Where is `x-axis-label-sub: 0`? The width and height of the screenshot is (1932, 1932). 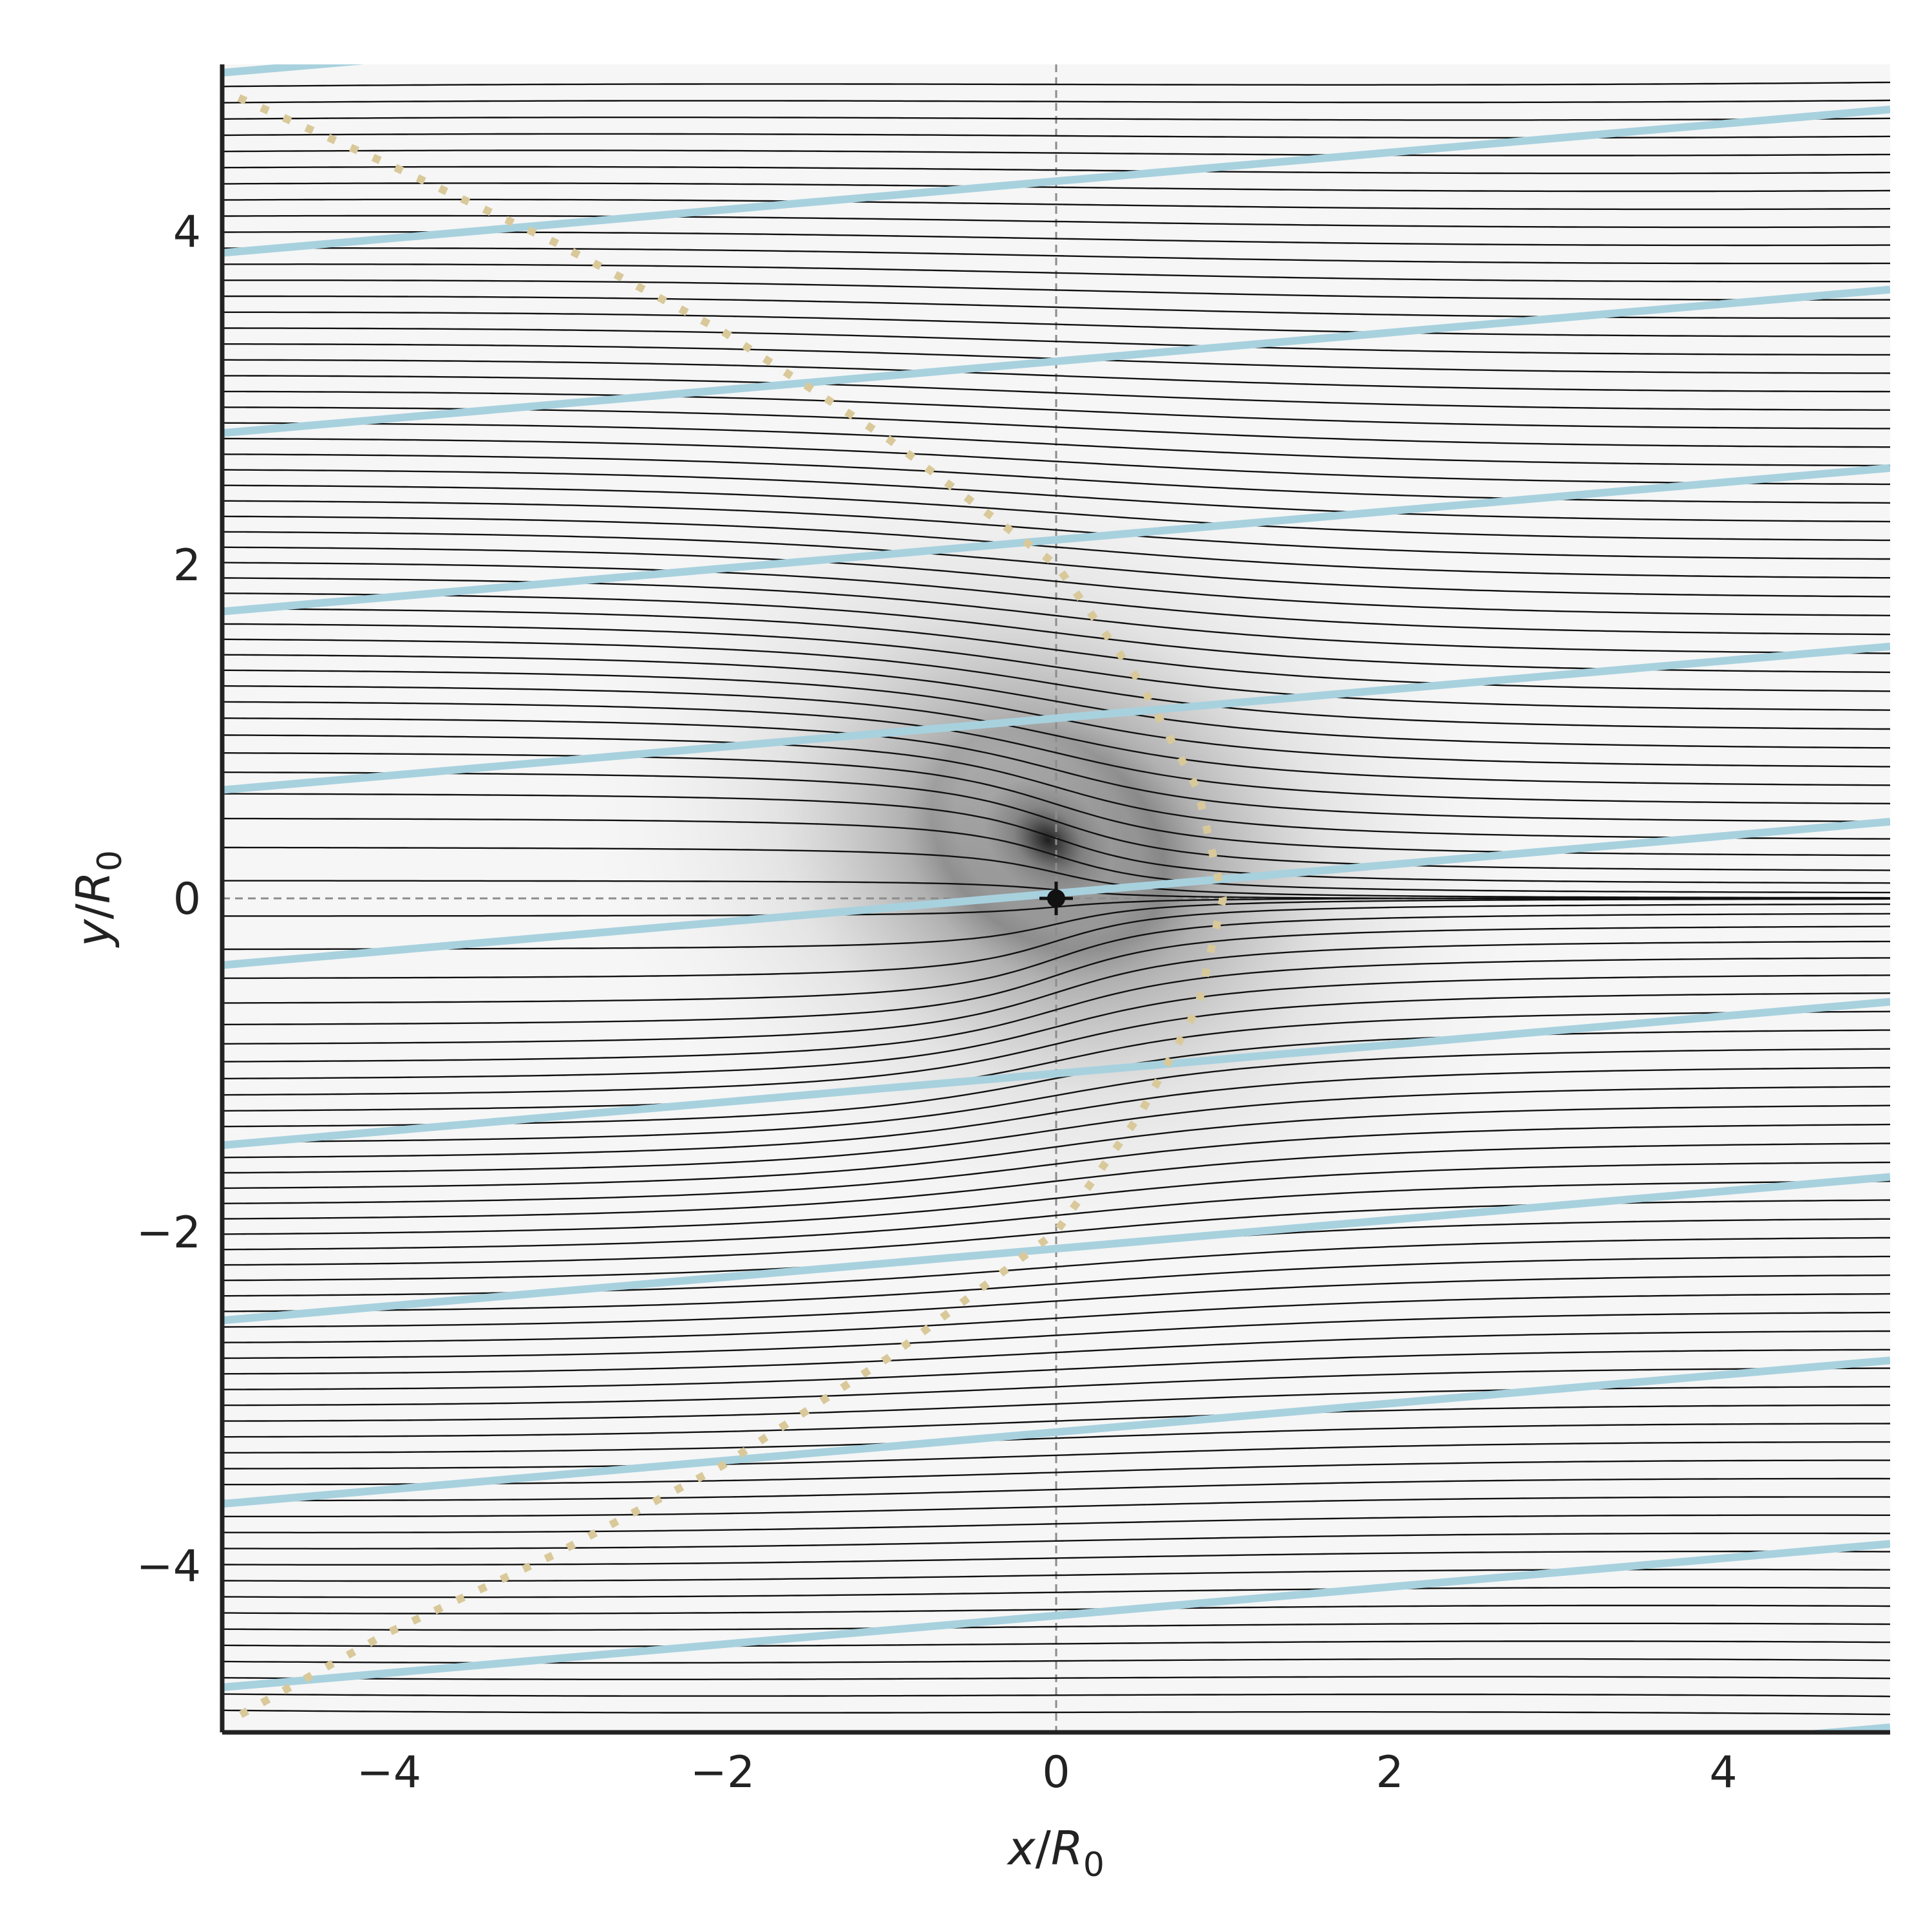 x-axis-label-sub: 0 is located at coordinates (1093, 1865).